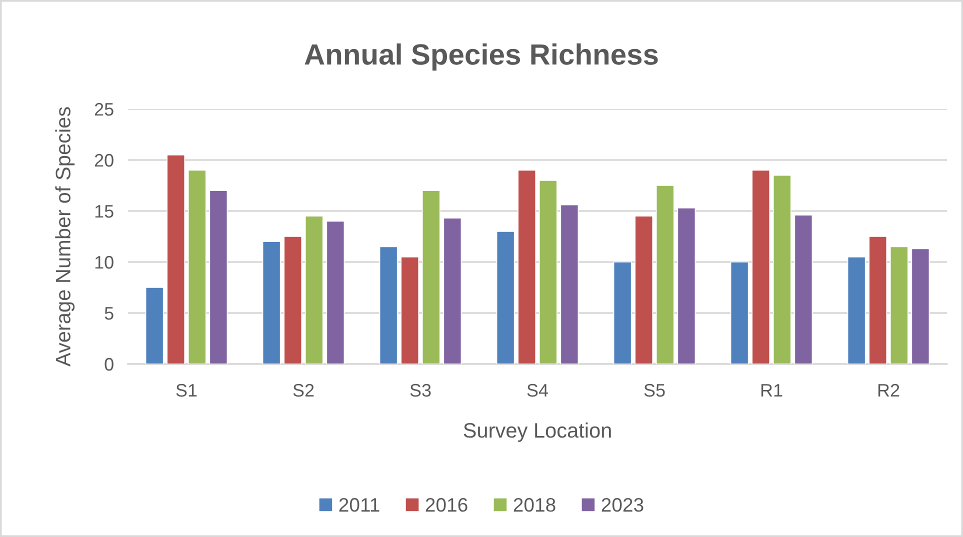 Image resolution: width=963 pixels, height=537 pixels. I want to click on legend-label: 2011, so click(359, 505).